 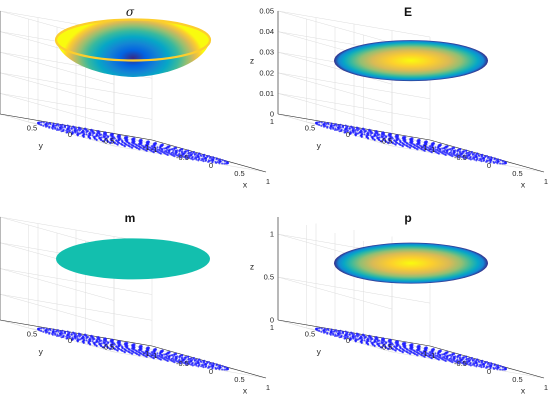 I want to click on x-tick-label: -0.5, so click(x=460, y=363).